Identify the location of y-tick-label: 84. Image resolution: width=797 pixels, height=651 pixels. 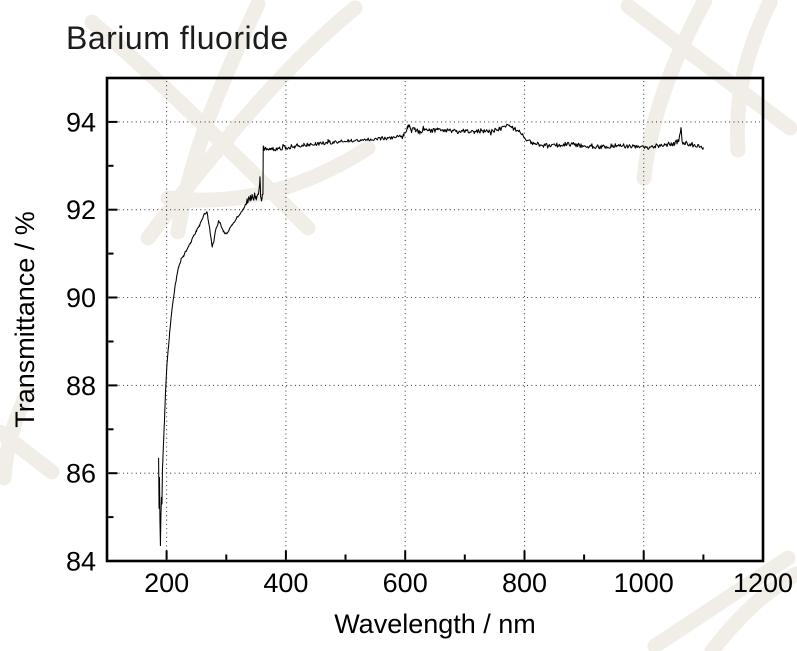
(81, 562).